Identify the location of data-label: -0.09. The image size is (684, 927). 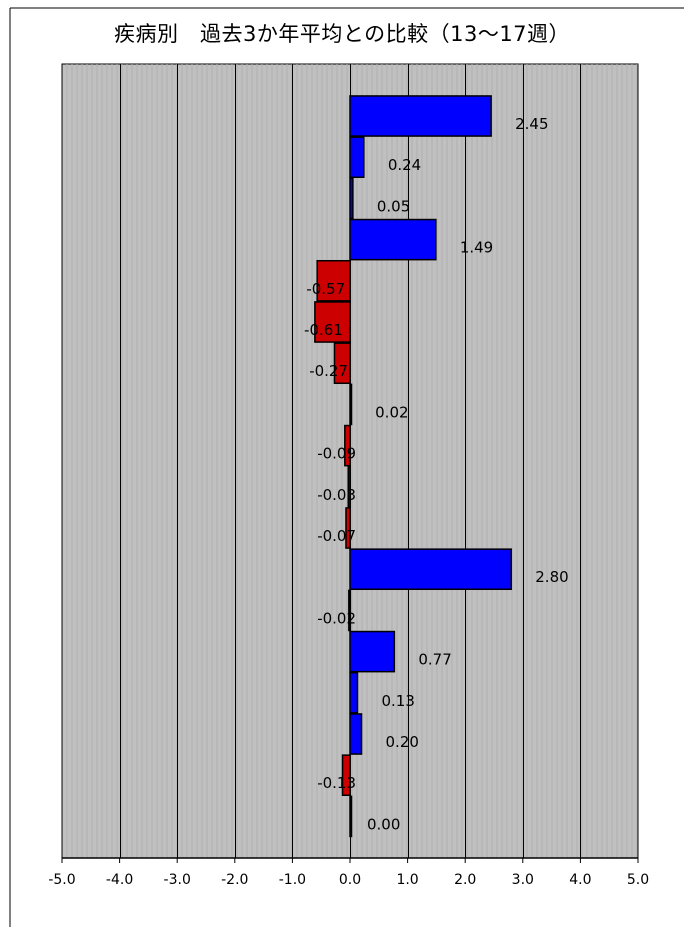
(336, 454).